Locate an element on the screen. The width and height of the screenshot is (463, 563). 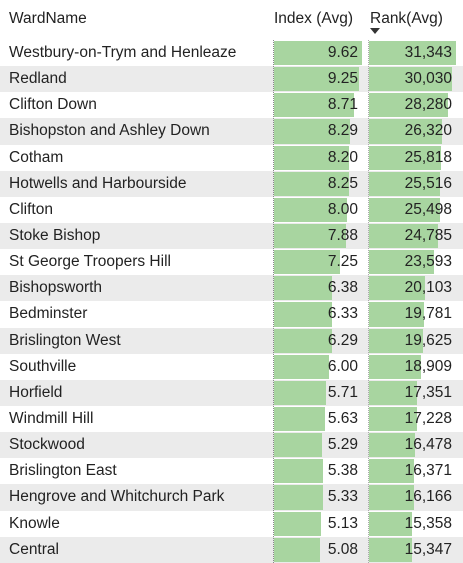
table-row: Cotham 8.20 25,818 is located at coordinates (231, 158).